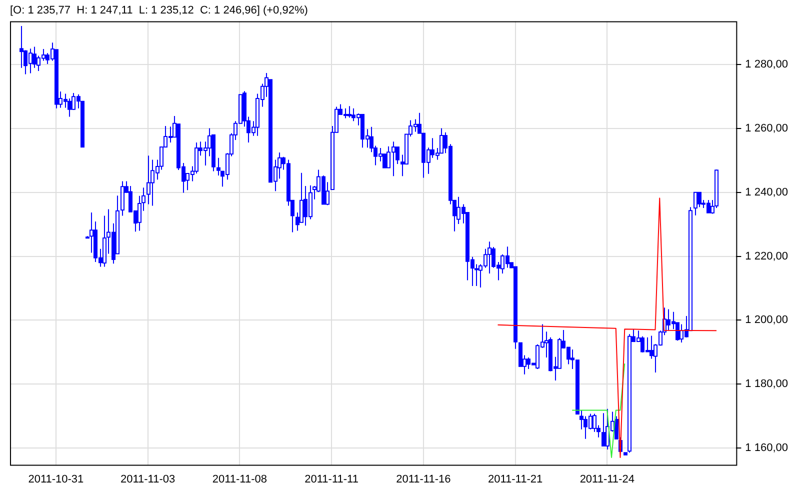 This screenshot has width=800, height=500. I want to click on x-tick-label: 2011-10-31, so click(56, 479).